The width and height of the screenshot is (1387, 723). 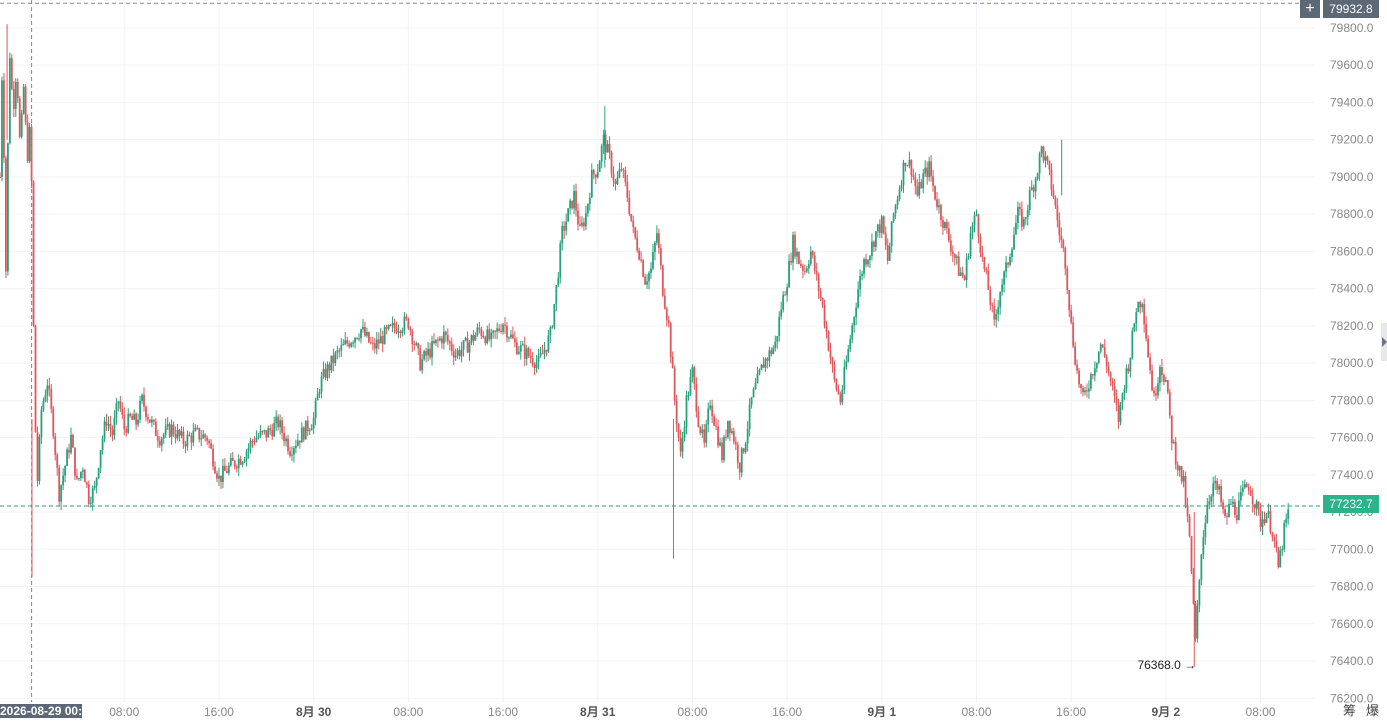 What do you see at coordinates (1261, 711) in the screenshot?
I see `x-tick-label: 08:00` at bounding box center [1261, 711].